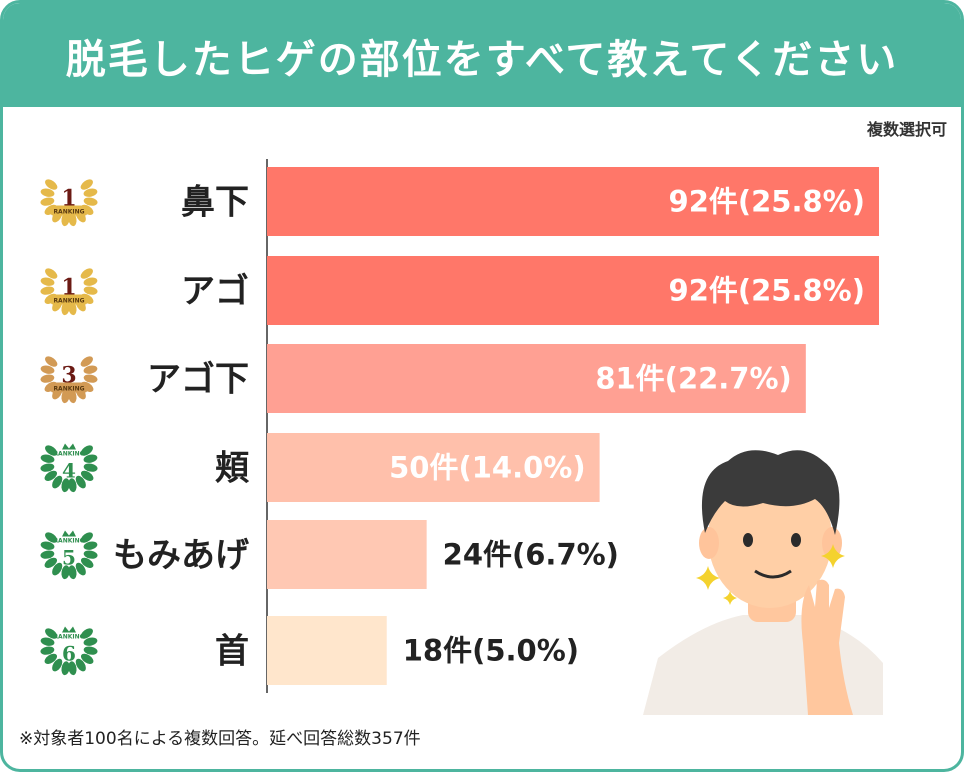 The height and width of the screenshot is (772, 964). I want to click on category-label-6: 首, so click(232, 652).